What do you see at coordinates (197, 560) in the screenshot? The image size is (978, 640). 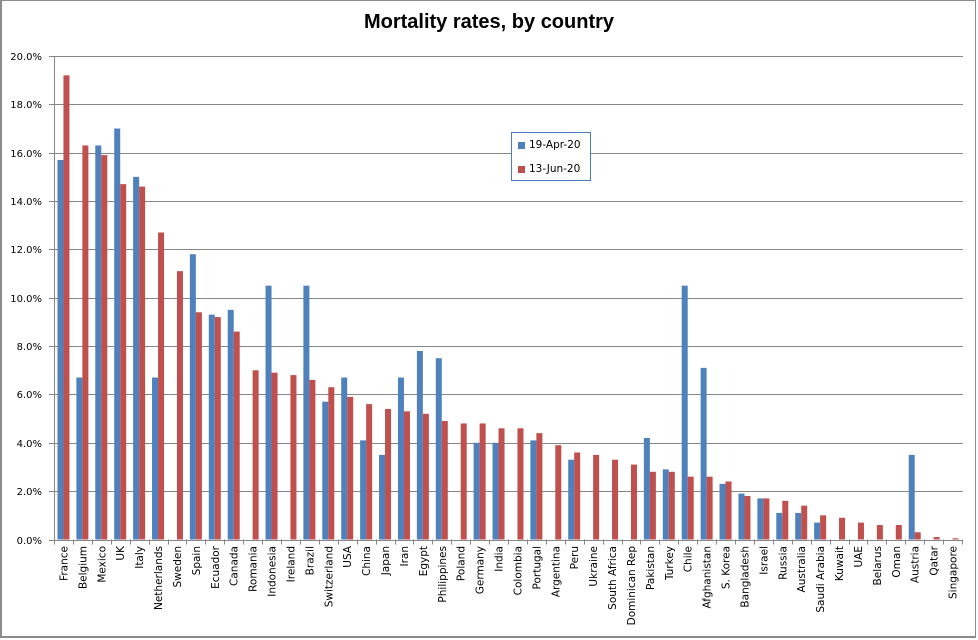 I see `x-tick-label: Spain` at bounding box center [197, 560].